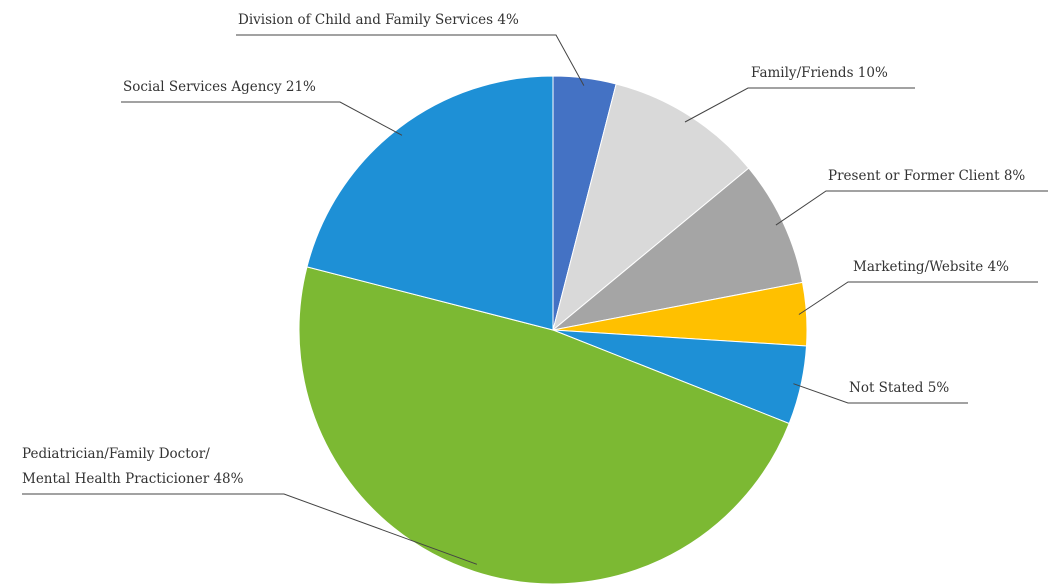 This screenshot has width=1052, height=586. I want to click on slice-label-4: Marketing/Website 4%, so click(931, 267).